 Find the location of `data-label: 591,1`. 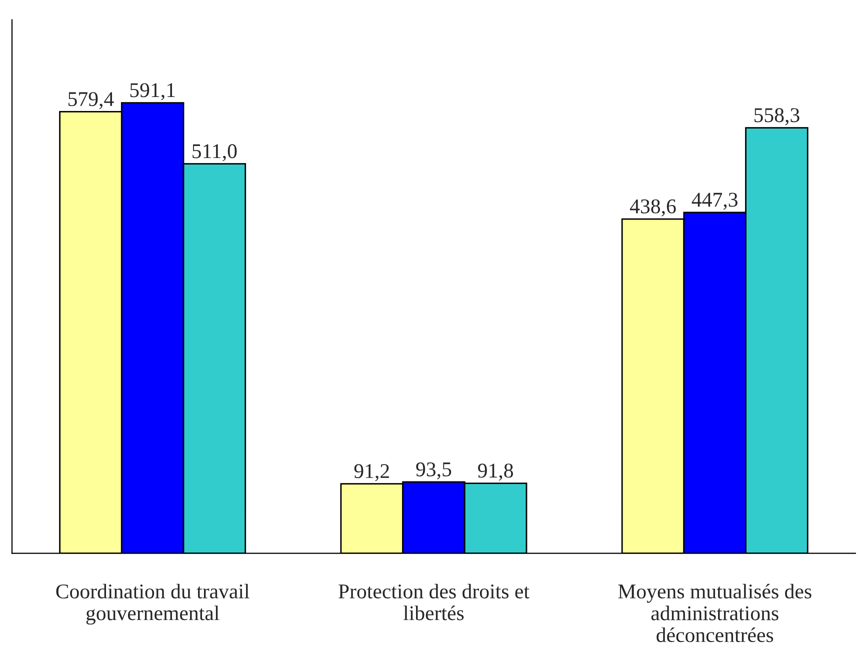

data-label: 591,1 is located at coordinates (152, 91).